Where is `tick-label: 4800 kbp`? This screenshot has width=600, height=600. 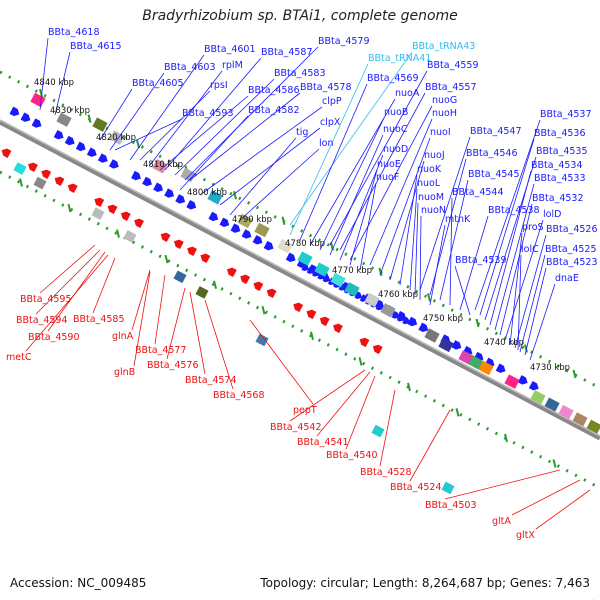
tick-label: 4800 kbp is located at coordinates (207, 193).